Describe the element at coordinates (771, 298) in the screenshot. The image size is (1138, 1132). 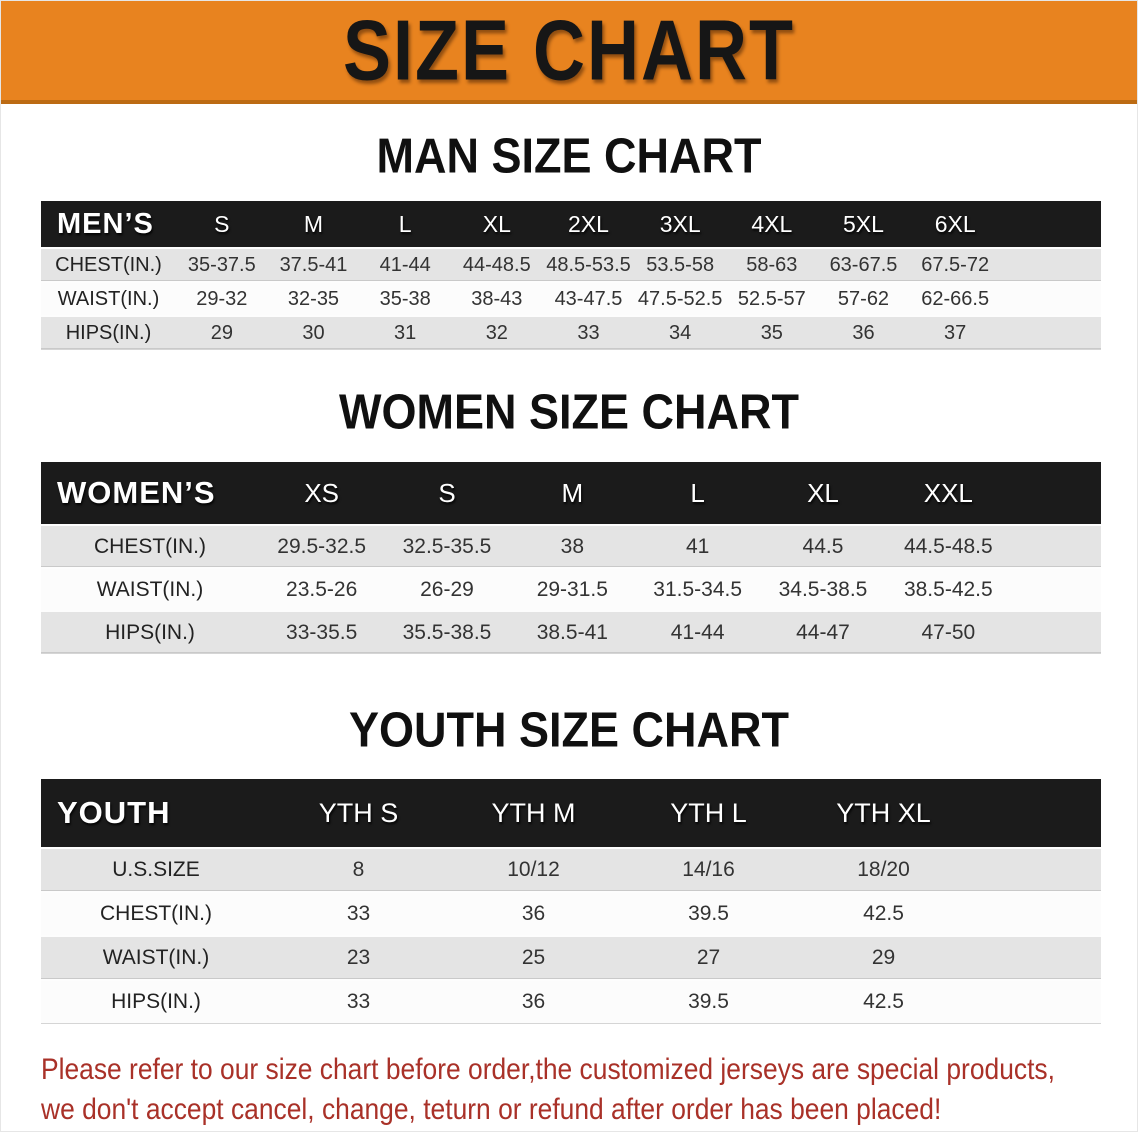
I see `value-cell: 52.5-57` at that location.